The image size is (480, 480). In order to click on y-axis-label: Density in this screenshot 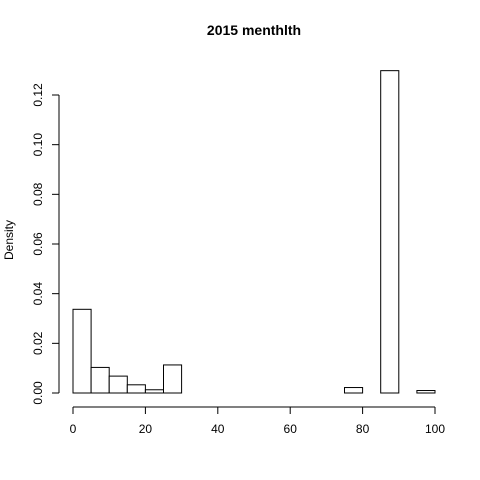, I will do `click(9, 240)`.